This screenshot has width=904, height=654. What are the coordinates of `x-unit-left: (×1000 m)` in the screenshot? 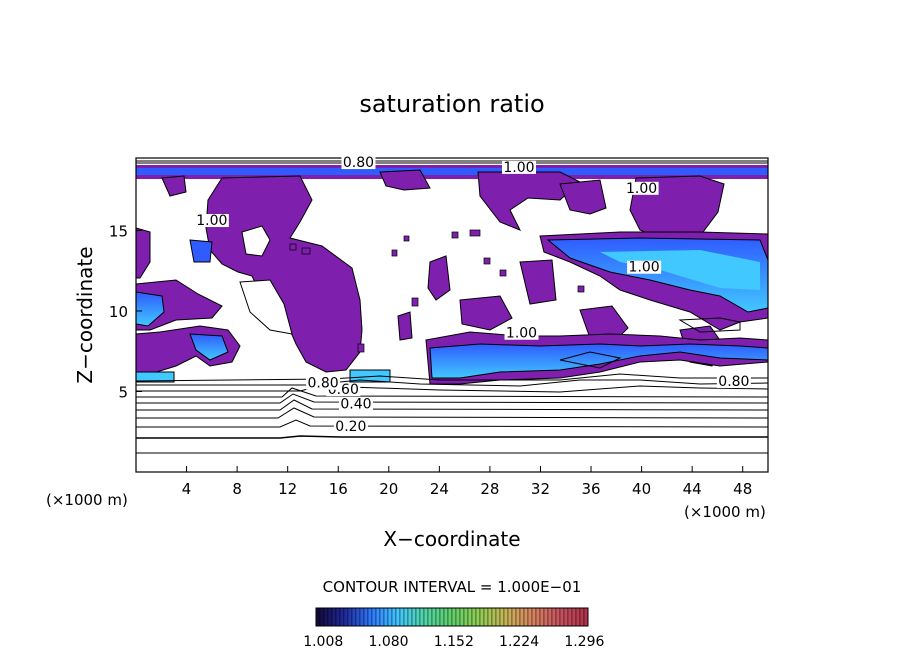 It's located at (87, 500).